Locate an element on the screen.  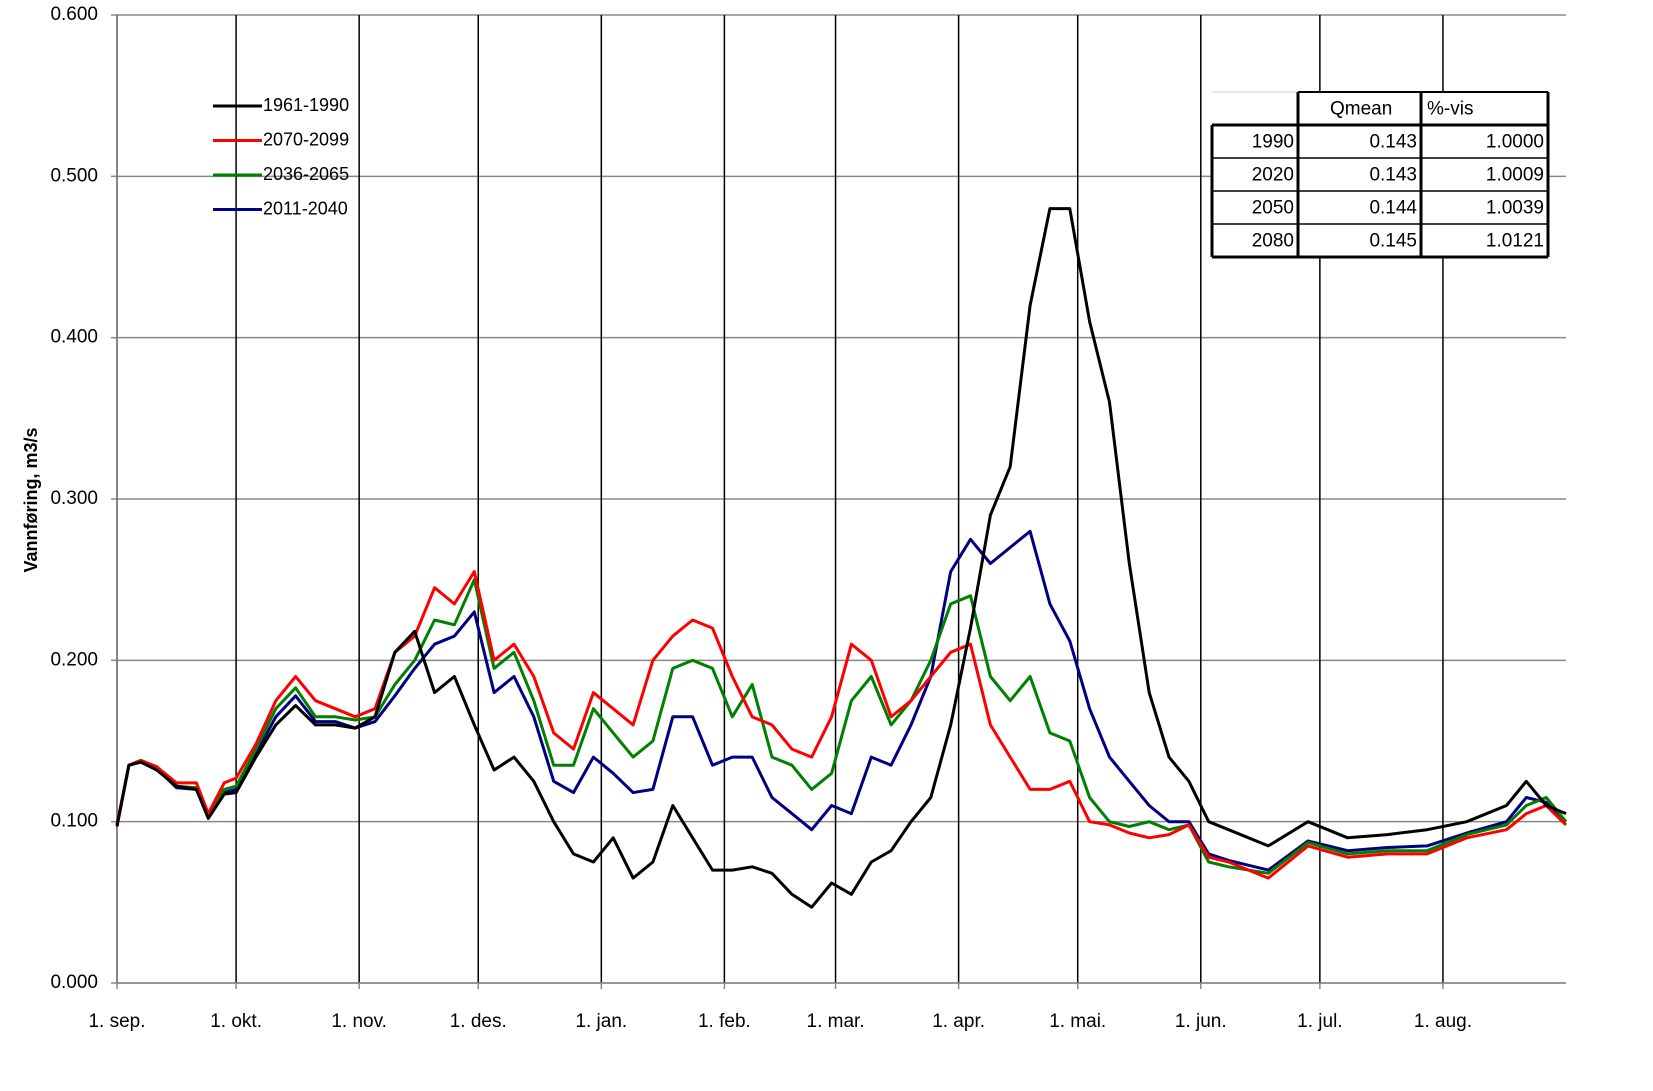
legend-label: 2011-2040 is located at coordinates (305, 208).